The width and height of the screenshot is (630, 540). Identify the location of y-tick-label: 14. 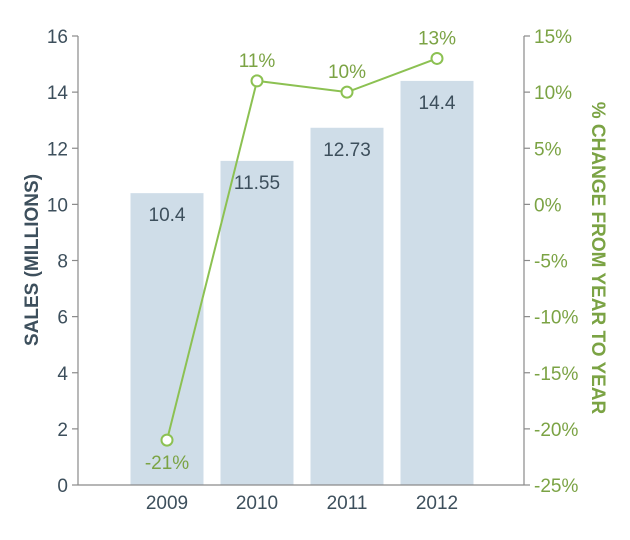
(58, 93).